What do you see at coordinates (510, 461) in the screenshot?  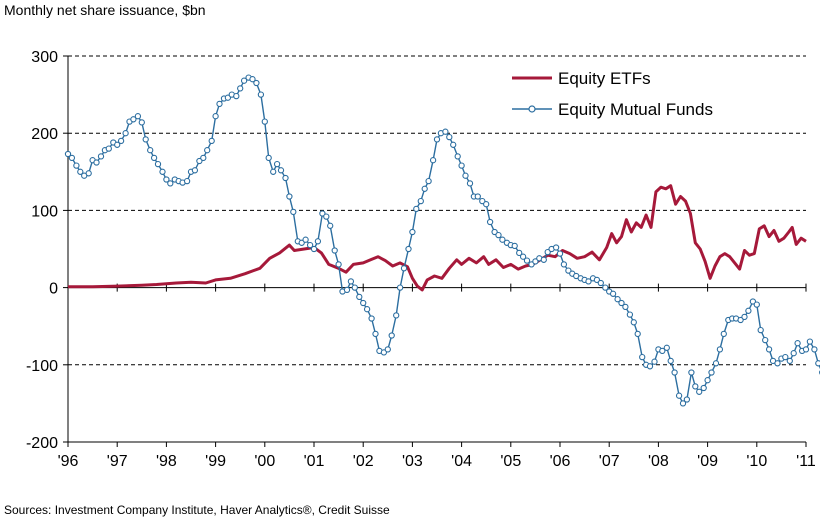 I see `x-tick-label: '05` at bounding box center [510, 461].